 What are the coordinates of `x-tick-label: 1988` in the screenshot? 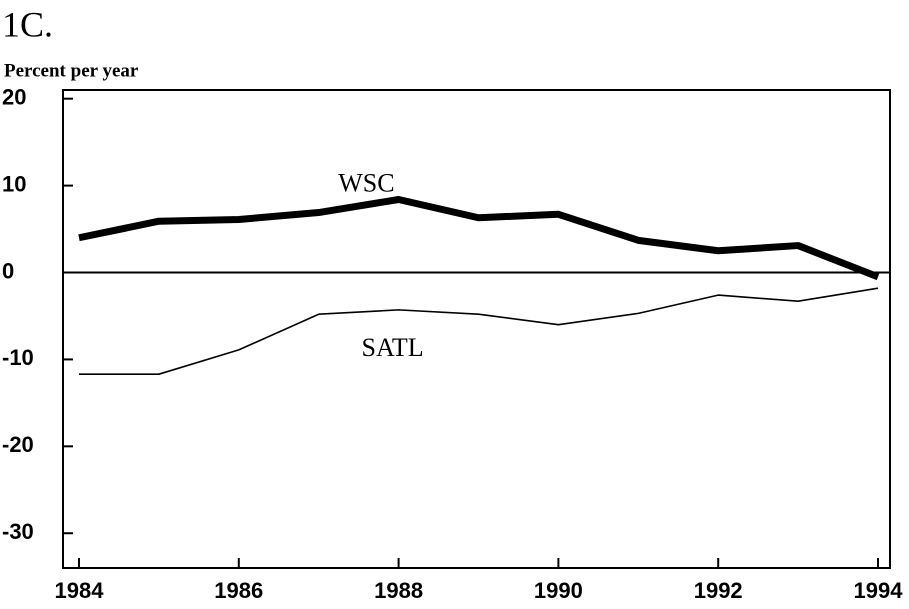 It's located at (398, 590).